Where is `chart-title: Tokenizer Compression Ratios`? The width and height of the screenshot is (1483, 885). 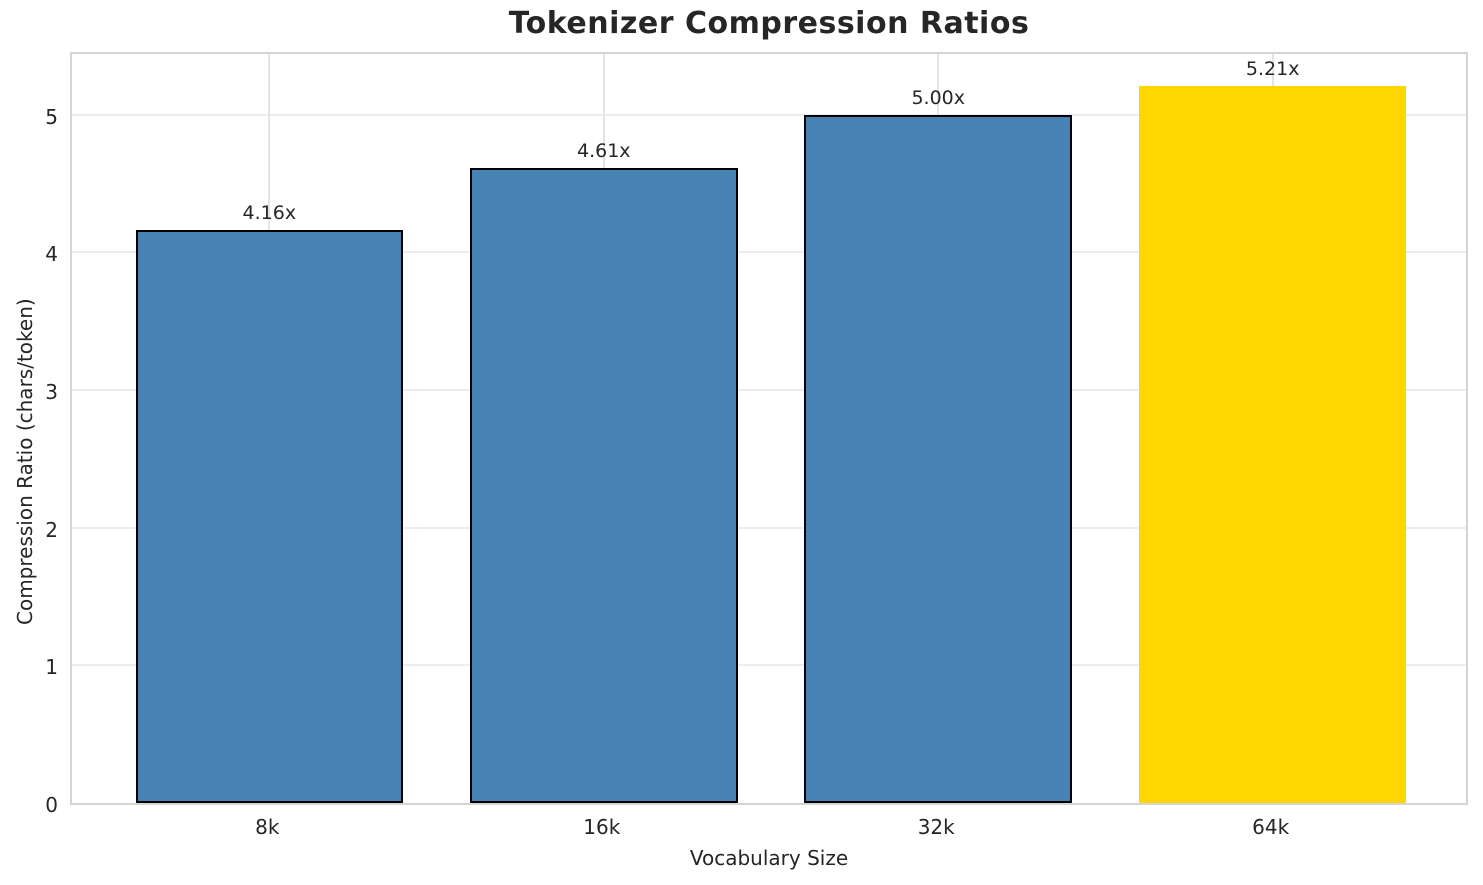
chart-title: Tokenizer Compression Ratios is located at coordinates (769, 23).